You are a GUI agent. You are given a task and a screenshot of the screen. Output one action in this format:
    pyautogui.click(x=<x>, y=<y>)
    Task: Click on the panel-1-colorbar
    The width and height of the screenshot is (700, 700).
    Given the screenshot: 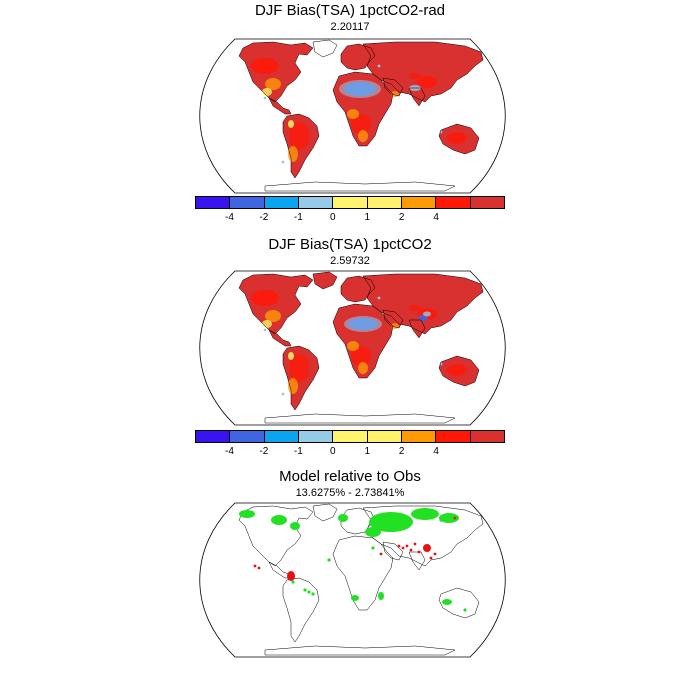 What is the action you would take?
    pyautogui.click(x=350, y=202)
    